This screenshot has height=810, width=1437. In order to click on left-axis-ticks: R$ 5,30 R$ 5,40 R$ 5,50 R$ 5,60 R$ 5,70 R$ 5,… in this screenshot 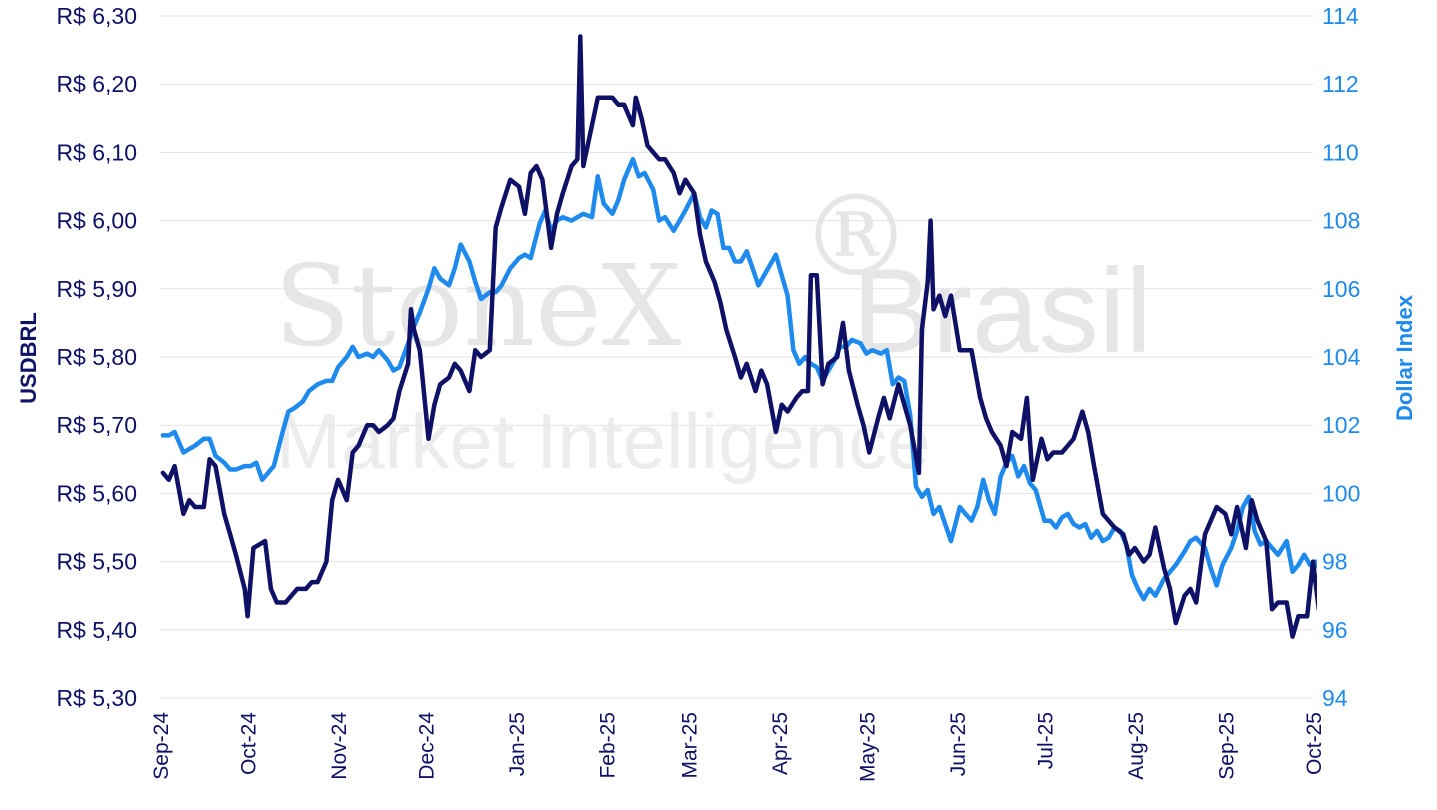, I will do `click(96, 357)`.